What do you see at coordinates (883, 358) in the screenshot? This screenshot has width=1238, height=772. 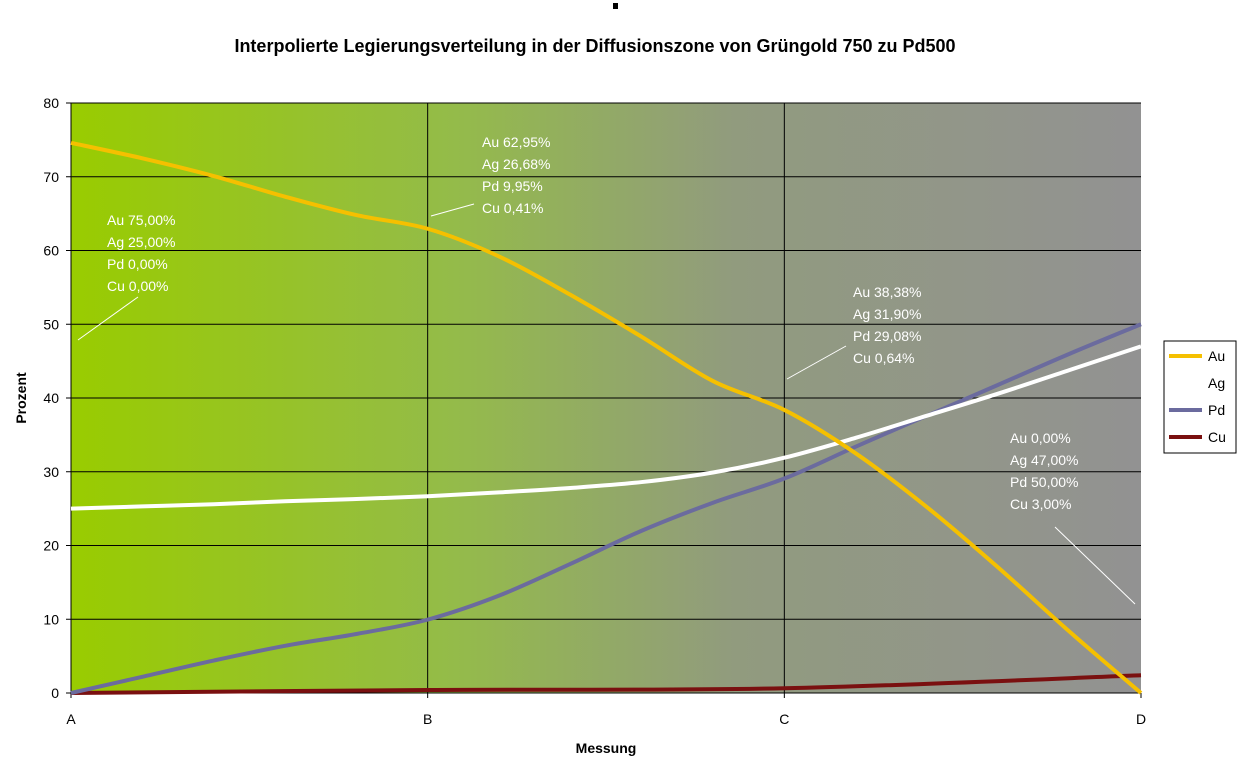 I see `annotation-line: Cu 0,64%` at bounding box center [883, 358].